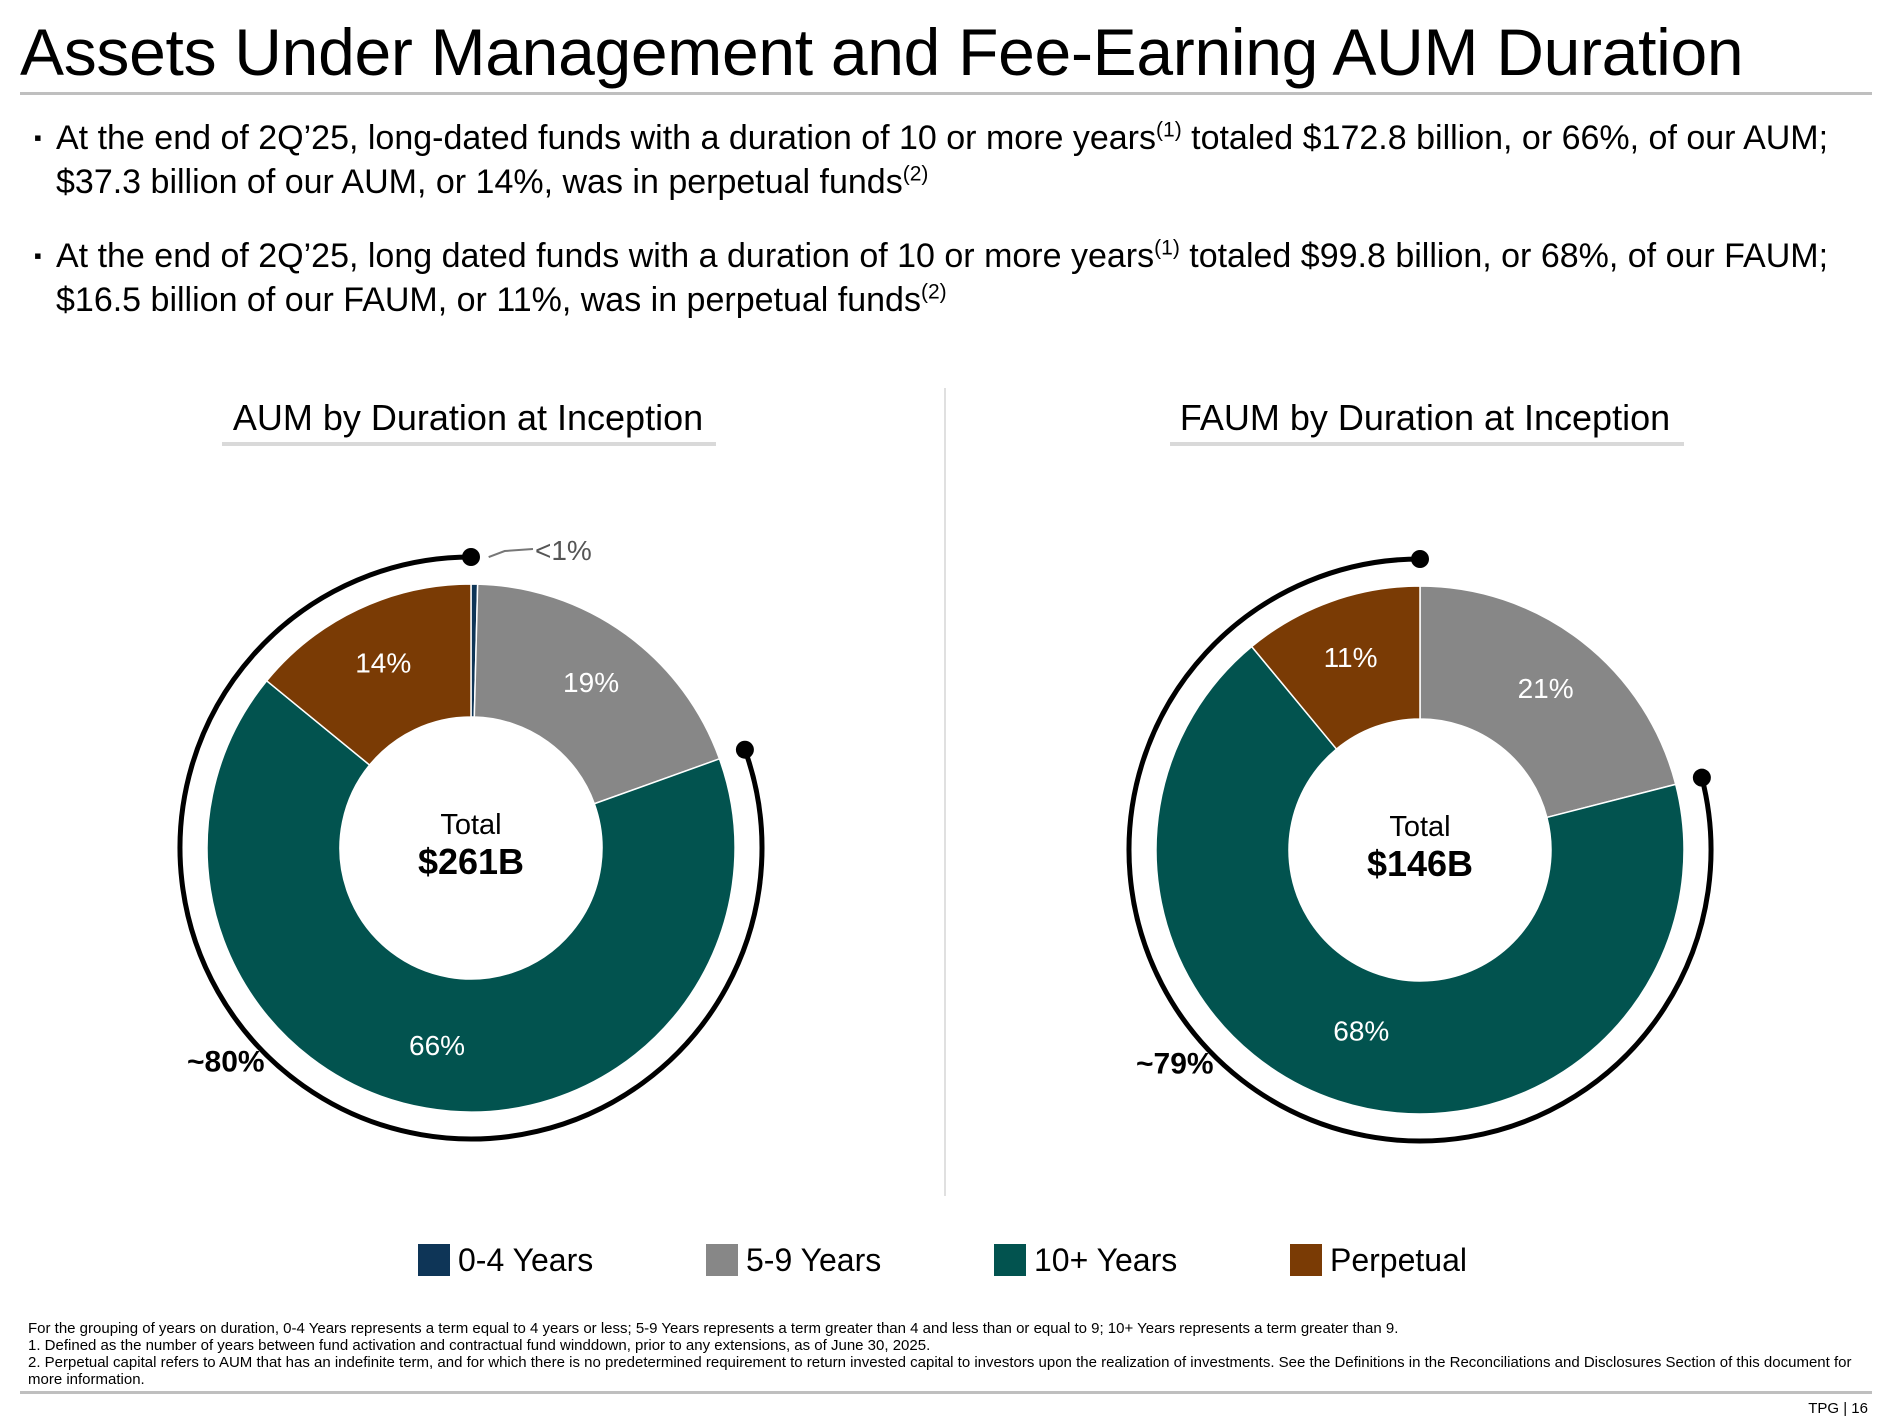 The image size is (1886, 1424). Describe the element at coordinates (1419, 827) in the screenshot. I see `donut-faum-center-label: Total` at that location.